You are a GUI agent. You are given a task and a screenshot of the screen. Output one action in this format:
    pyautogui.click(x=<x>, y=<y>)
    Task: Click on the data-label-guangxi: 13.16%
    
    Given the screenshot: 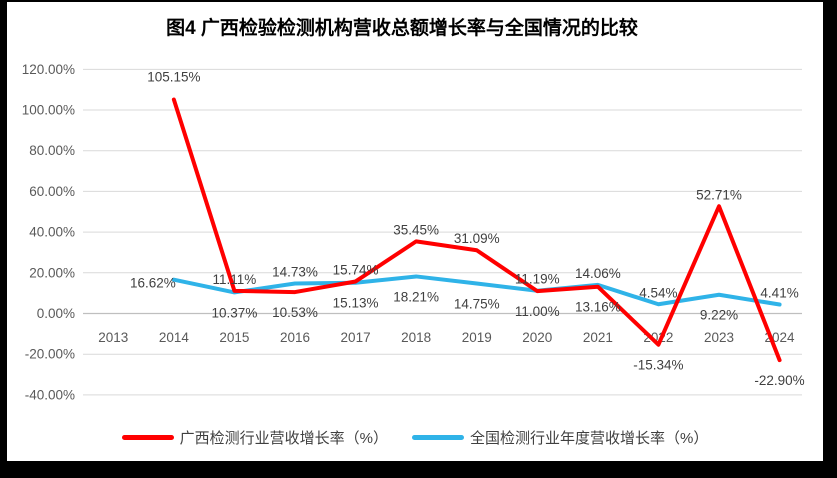 What is the action you would take?
    pyautogui.click(x=598, y=307)
    